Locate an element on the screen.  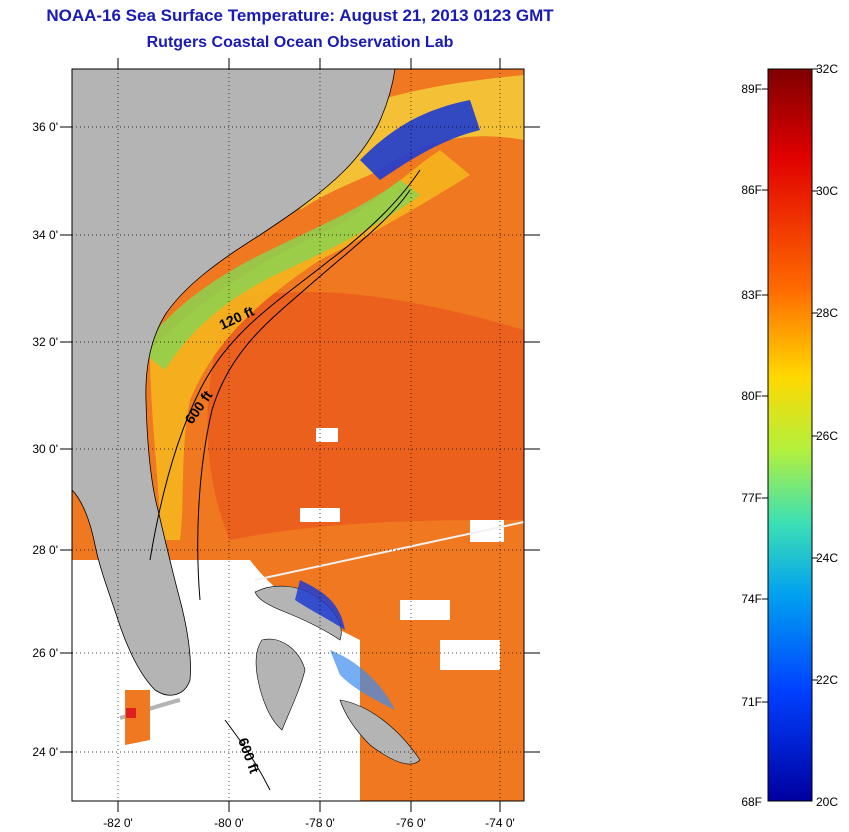
colorbar-f-label: 86F is located at coordinates (751, 190).